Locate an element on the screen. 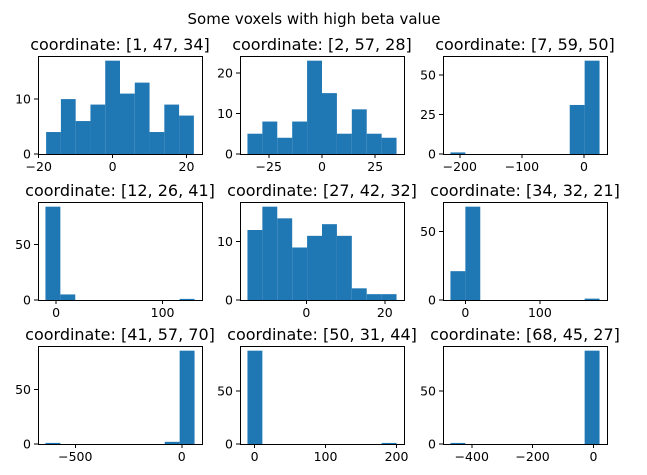  subplot-5: coordinate: [27, 42, 32] 0 20 0 10 is located at coordinates (317, 250).